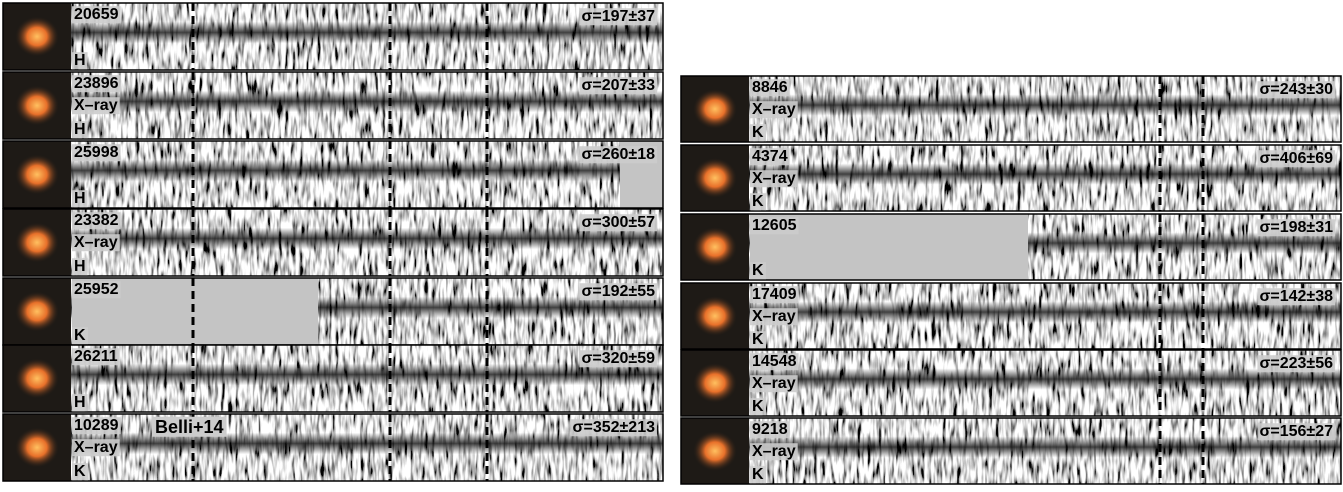  I want to click on label-id: 23896, so click(96, 83).